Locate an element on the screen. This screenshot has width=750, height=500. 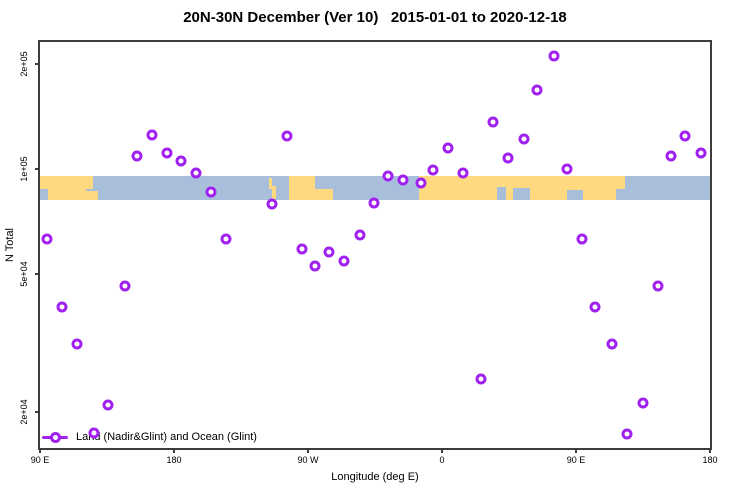
legend-label: Land (Nadir&Glint) and Ocean (Glint) is located at coordinates (166, 437).